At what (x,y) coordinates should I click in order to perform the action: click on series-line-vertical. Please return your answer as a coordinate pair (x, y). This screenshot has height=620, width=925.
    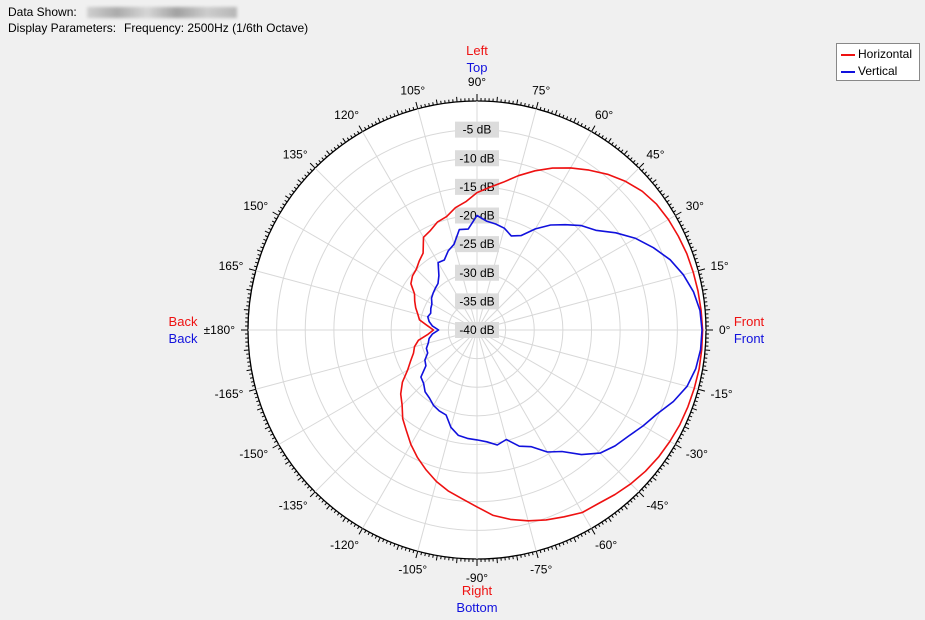
    Looking at the image, I should click on (561, 335).